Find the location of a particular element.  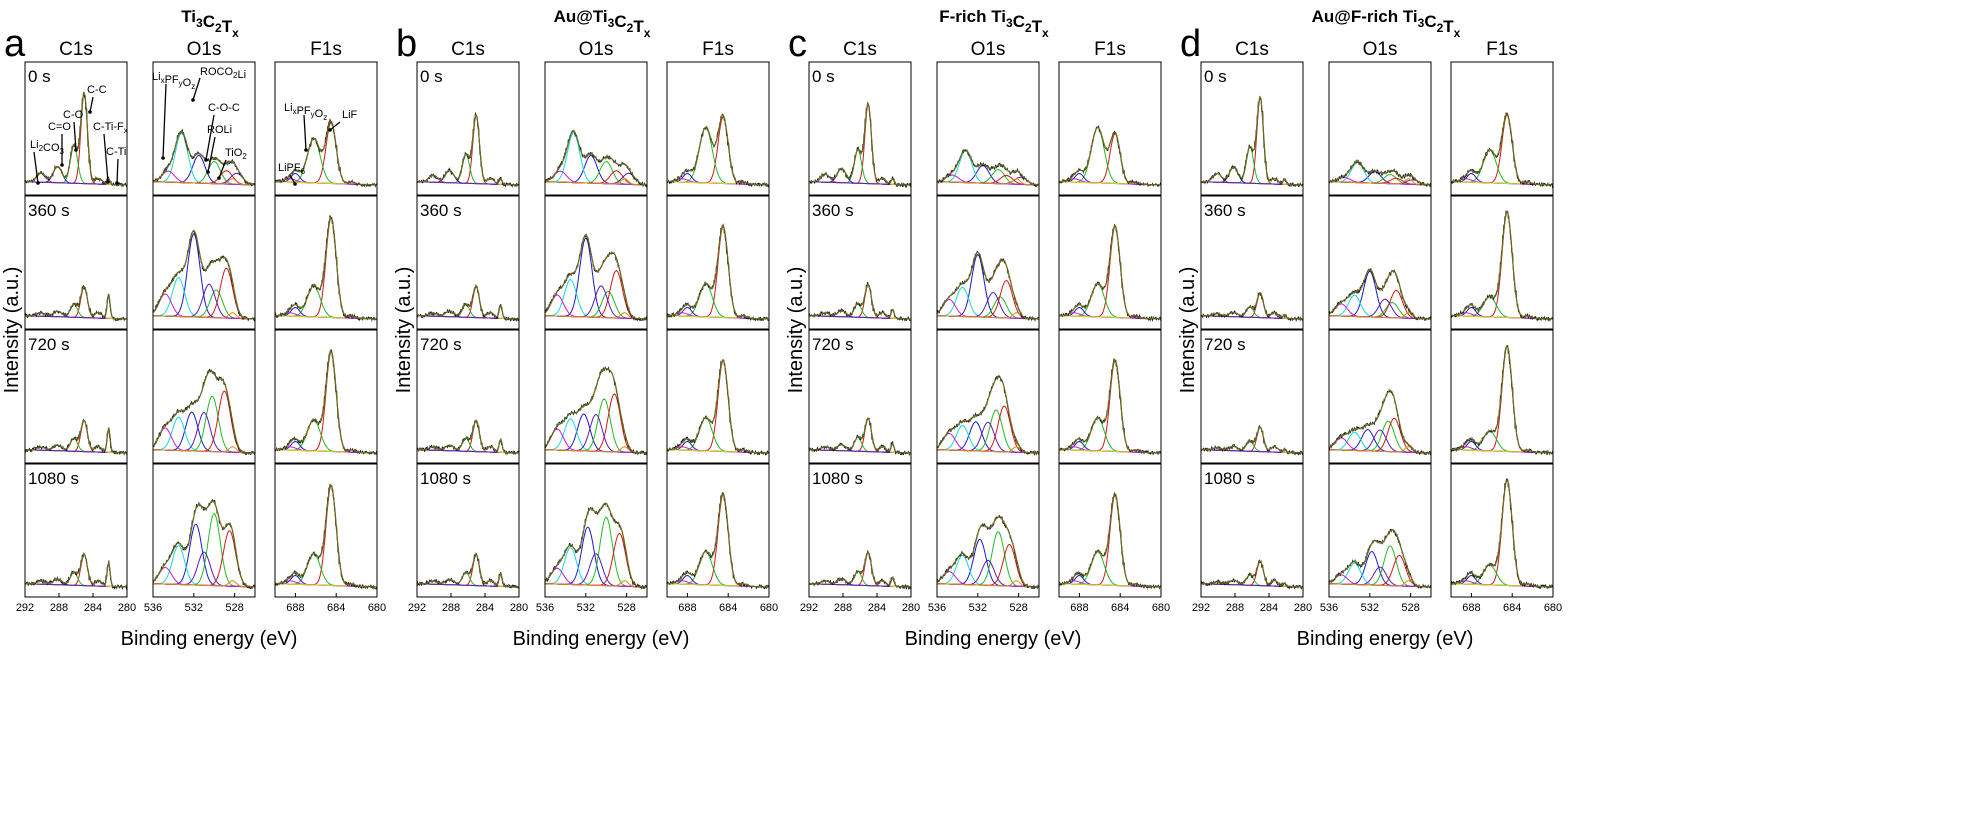

x-tick-label: 288 is located at coordinates (843, 608).